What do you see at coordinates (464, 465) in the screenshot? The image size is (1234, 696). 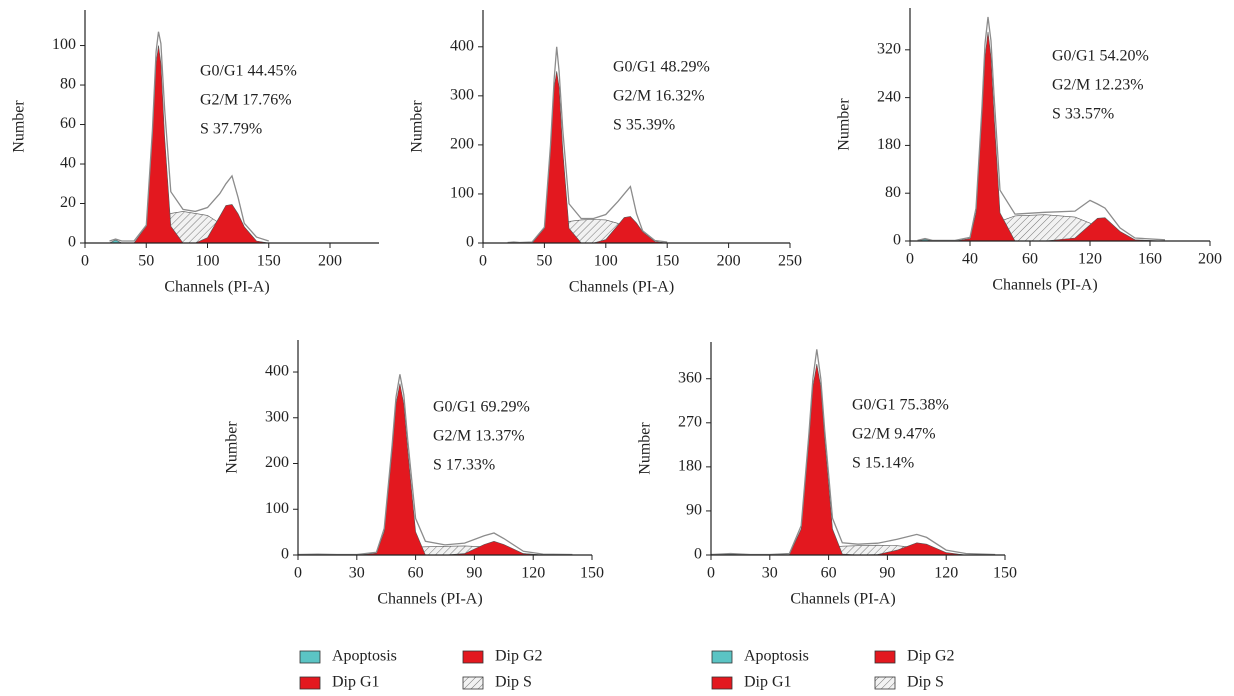 I see `annotation: S 17.33%` at bounding box center [464, 465].